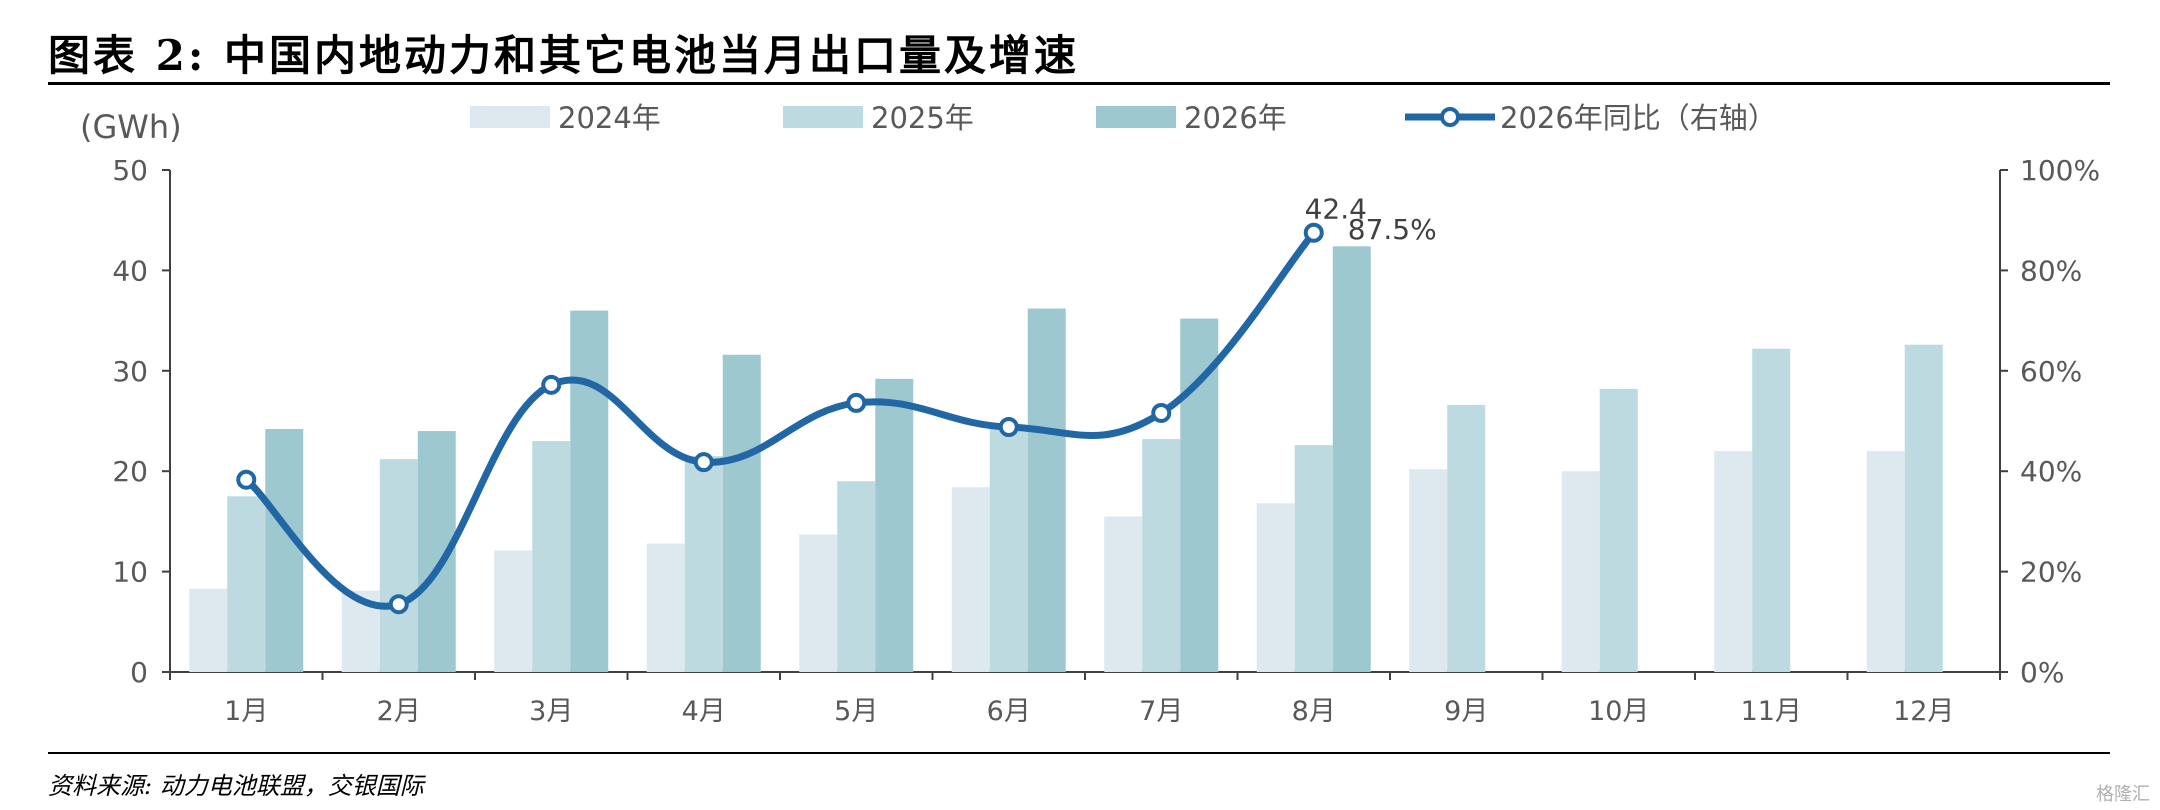 This screenshot has width=2160, height=810. What do you see at coordinates (1466, 711) in the screenshot?
I see `x-tick-label: 9月` at bounding box center [1466, 711].